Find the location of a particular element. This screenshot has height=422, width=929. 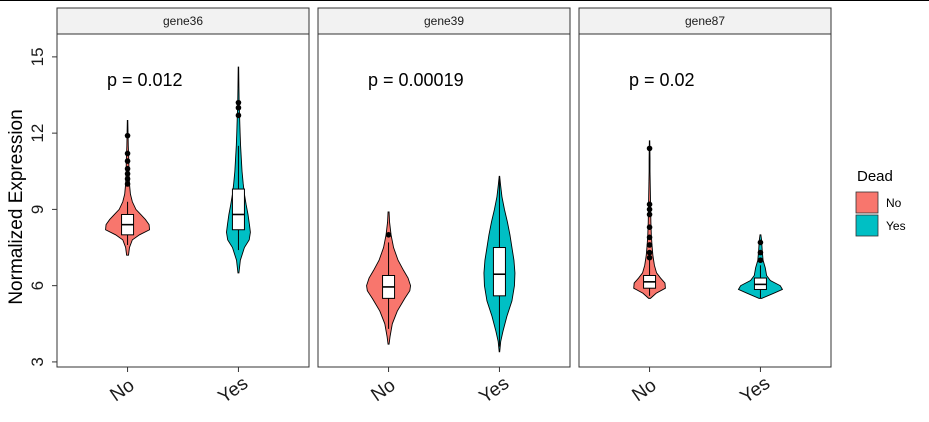

y-tick-label: 3 is located at coordinates (37, 361).